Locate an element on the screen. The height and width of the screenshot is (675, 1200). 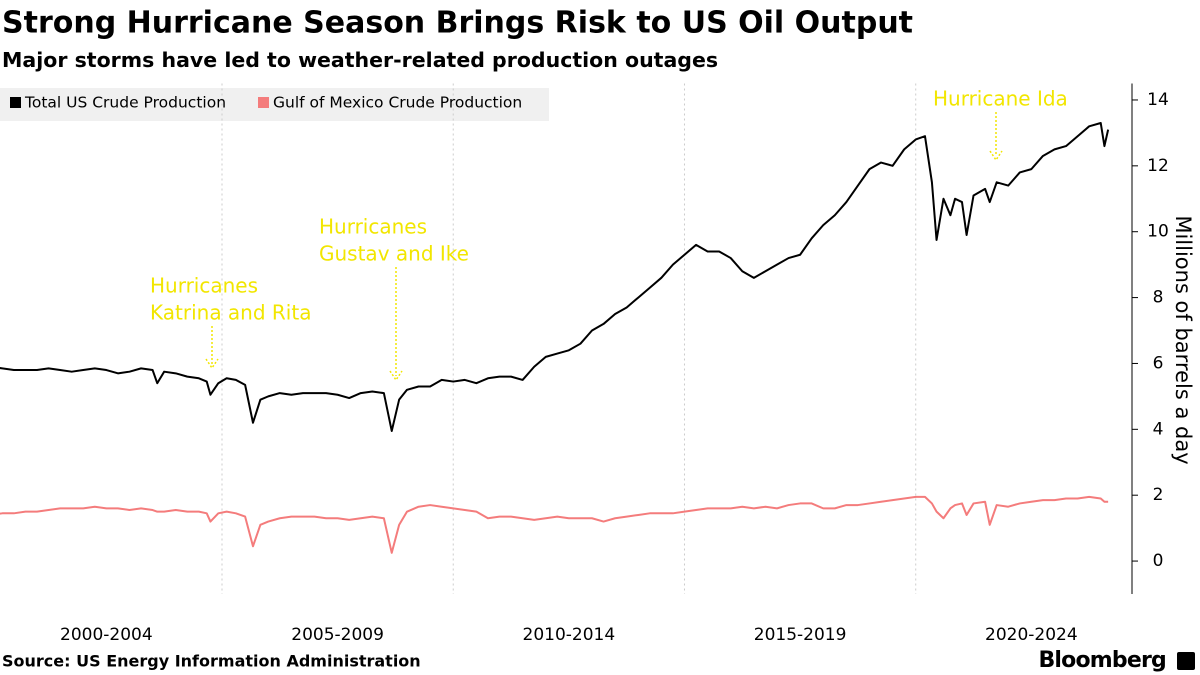
y-tick-label: 4 is located at coordinates (1158, 429).